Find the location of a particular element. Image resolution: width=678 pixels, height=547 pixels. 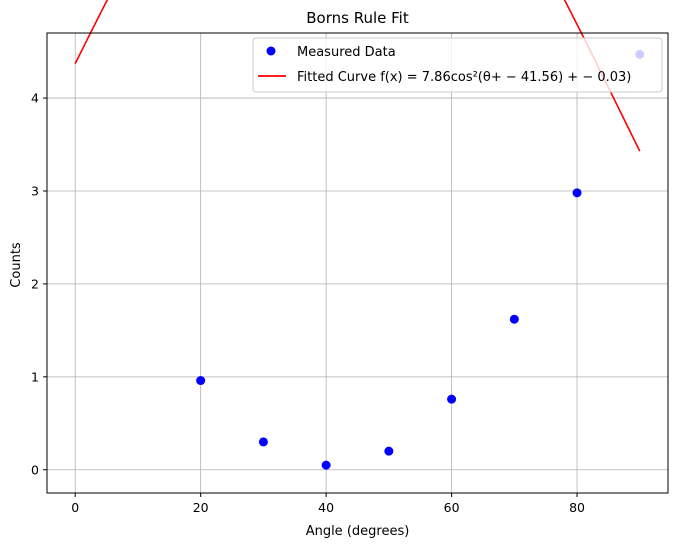

x-axis-label: Angle (degrees) is located at coordinates (358, 531).